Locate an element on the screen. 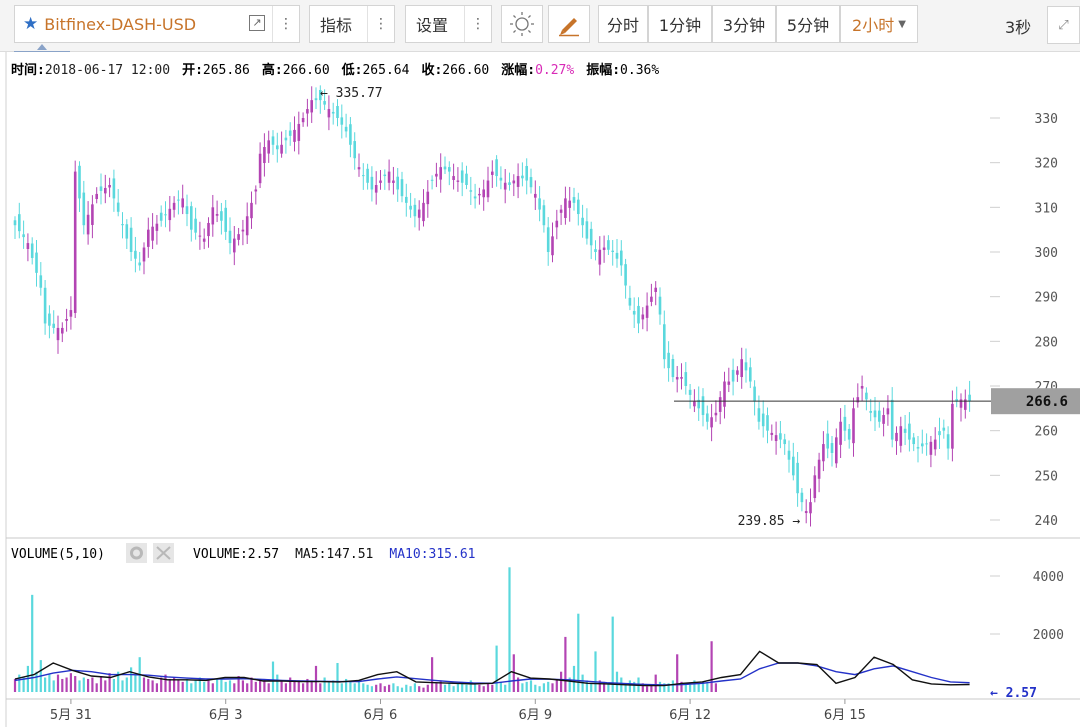 The width and height of the screenshot is (1080, 727). y-tick-label: 240 is located at coordinates (1046, 521).